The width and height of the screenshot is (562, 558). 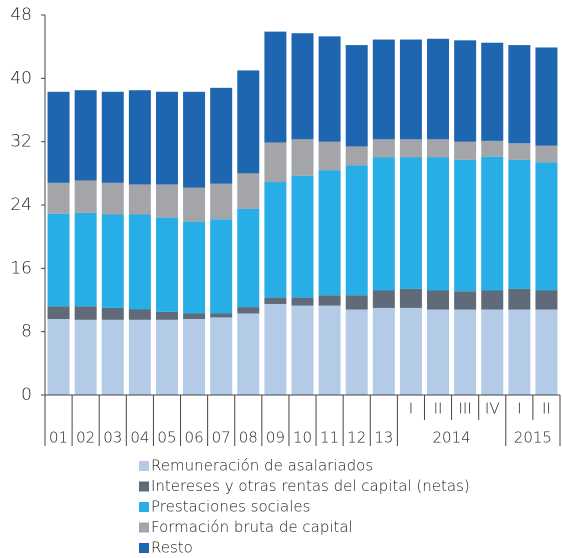 I want to click on x-tick-label: II, so click(x=438, y=409).